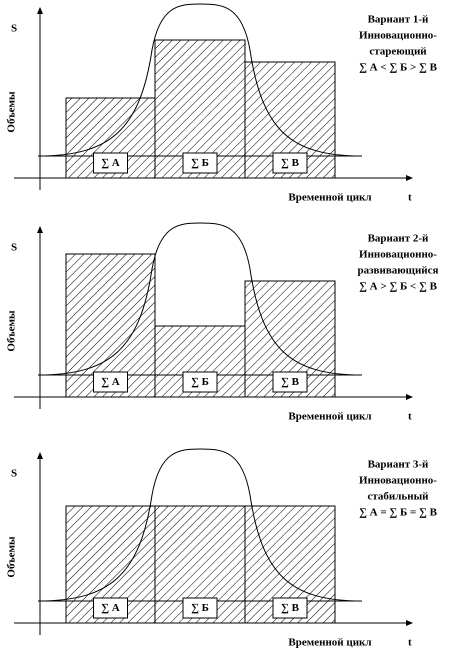 The image size is (457, 661). What do you see at coordinates (398, 68) in the screenshot?
I see `caption: ∑ А < ∑ Б > ∑ В` at bounding box center [398, 68].